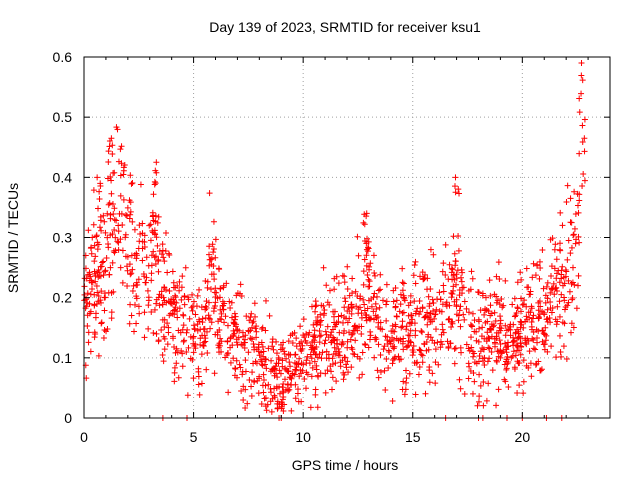 This screenshot has width=640, height=480. Describe the element at coordinates (345, 465) in the screenshot. I see `x-axis-label: GPS time / hours` at that location.